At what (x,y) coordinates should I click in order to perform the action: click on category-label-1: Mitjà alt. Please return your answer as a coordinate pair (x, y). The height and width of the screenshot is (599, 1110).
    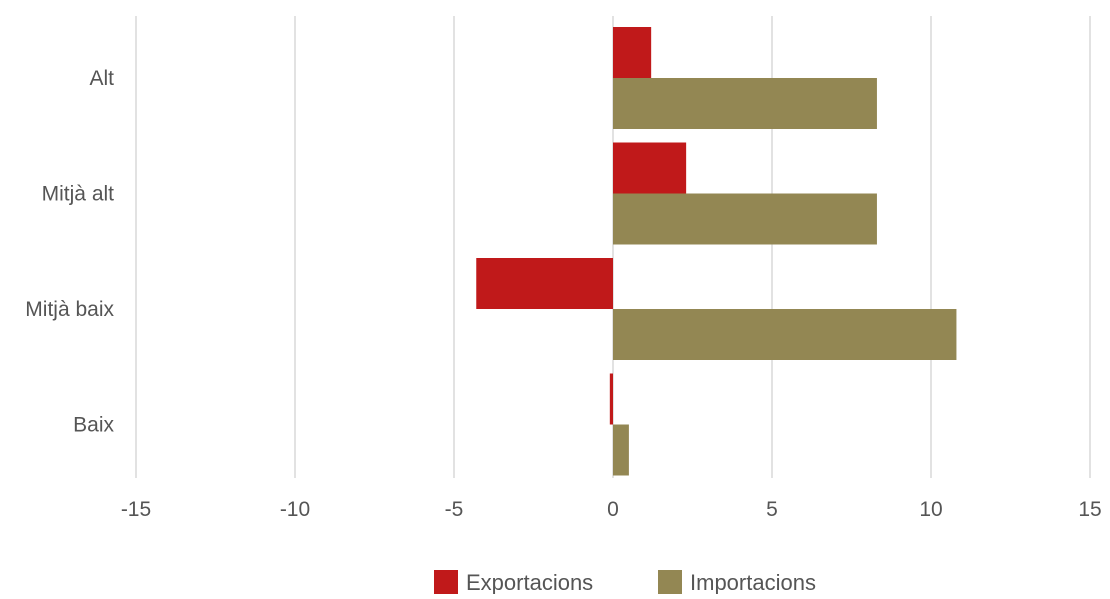
    Looking at the image, I should click on (78, 194).